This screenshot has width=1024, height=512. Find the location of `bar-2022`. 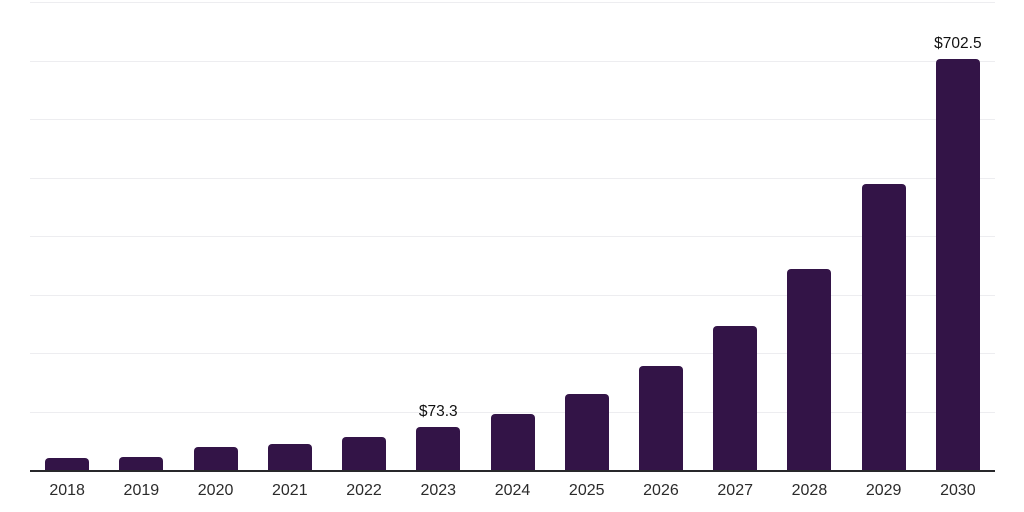

bar-2022 is located at coordinates (364, 453).